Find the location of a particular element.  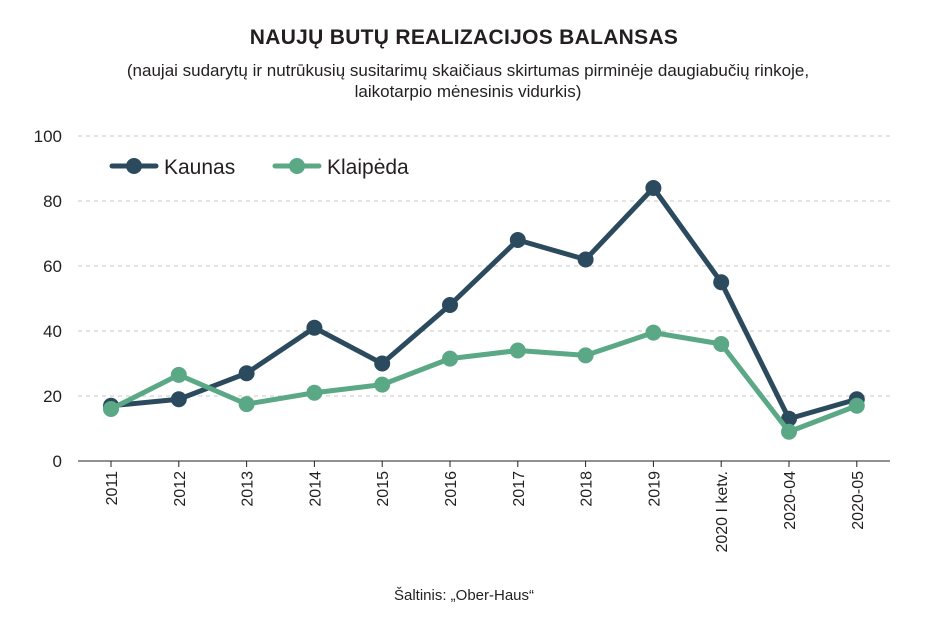

y-tick-label: 80 is located at coordinates (52, 201).